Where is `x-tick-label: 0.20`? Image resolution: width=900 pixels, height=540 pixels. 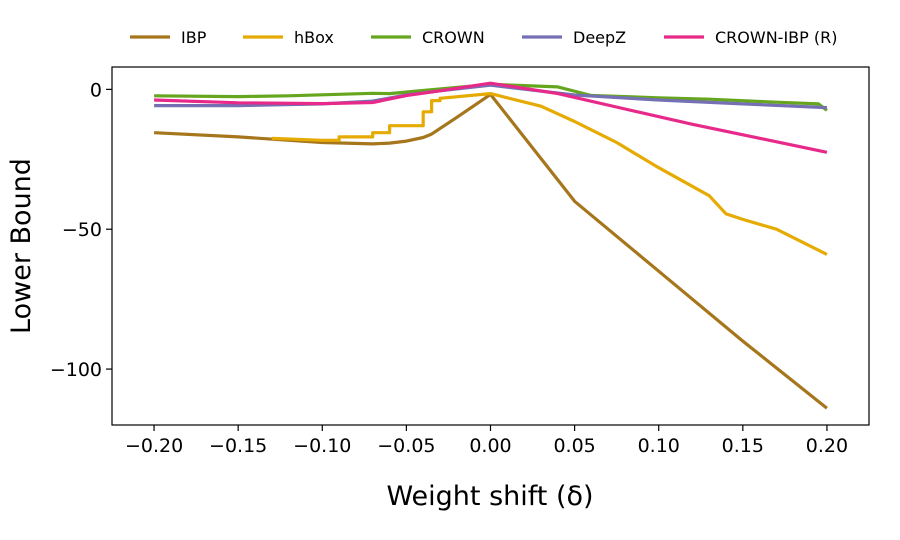 x-tick-label: 0.20 is located at coordinates (827, 446).